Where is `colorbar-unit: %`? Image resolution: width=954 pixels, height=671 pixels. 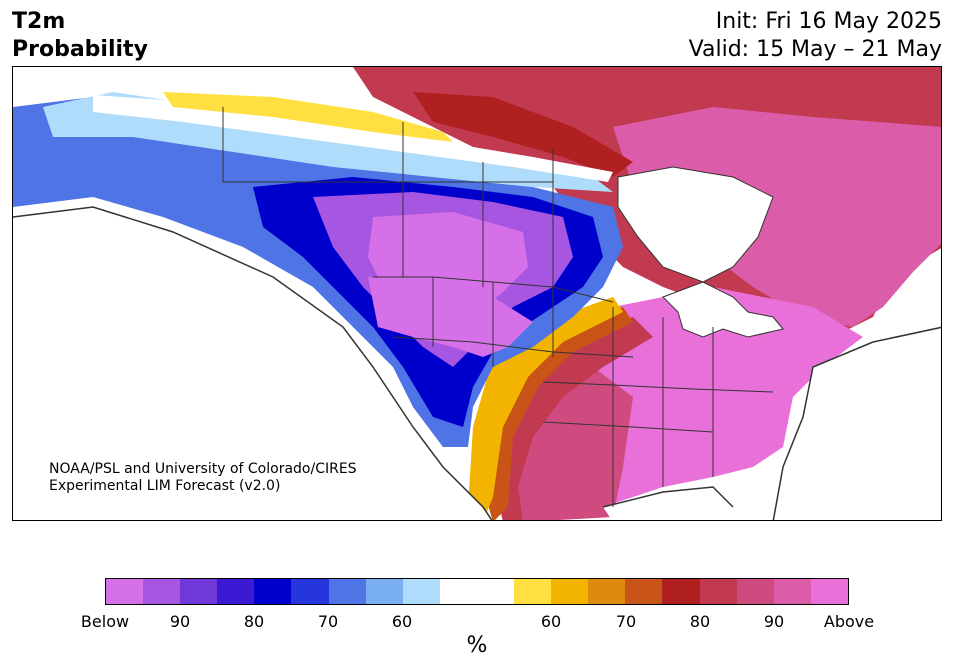
colorbar-unit: % is located at coordinates (477, 645).